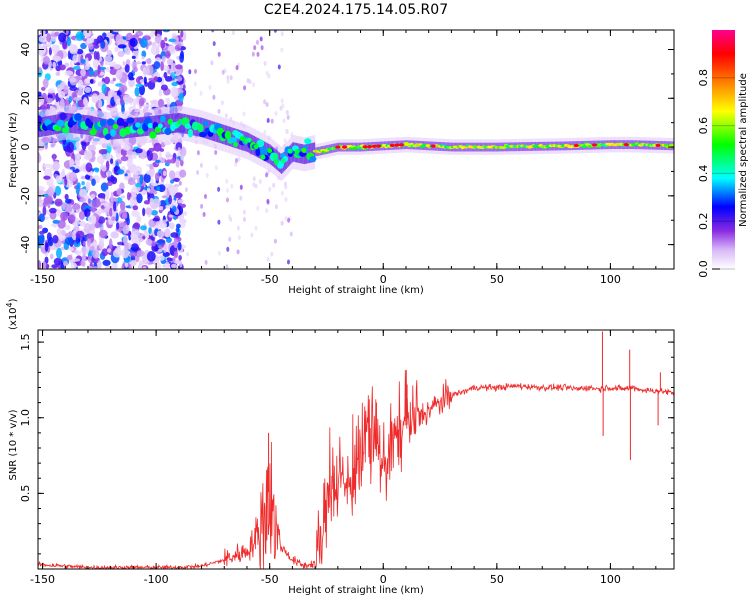 This screenshot has height=600, width=750. What do you see at coordinates (270, 279) in the screenshot?
I see `x-tick-label: -50` at bounding box center [270, 279].